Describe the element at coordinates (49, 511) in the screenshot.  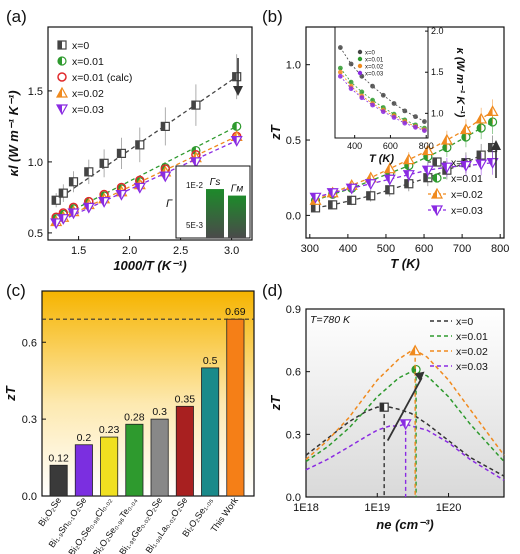
I see `bar-category-label: Bi₂O₂Se` at that location.